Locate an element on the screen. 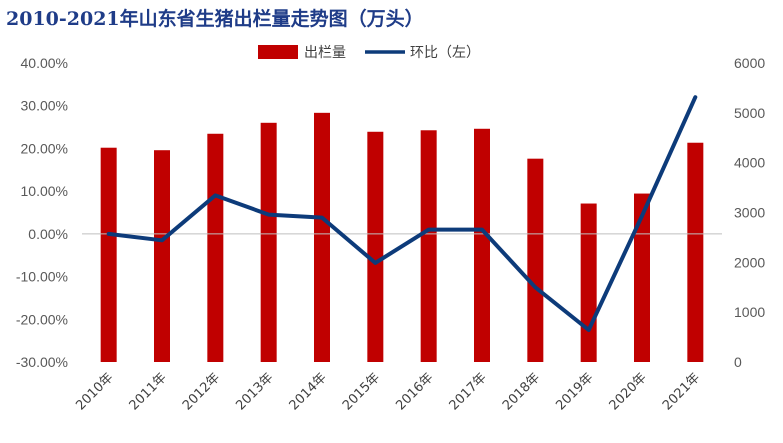  left-tick-label: -10.00% is located at coordinates (42, 277).